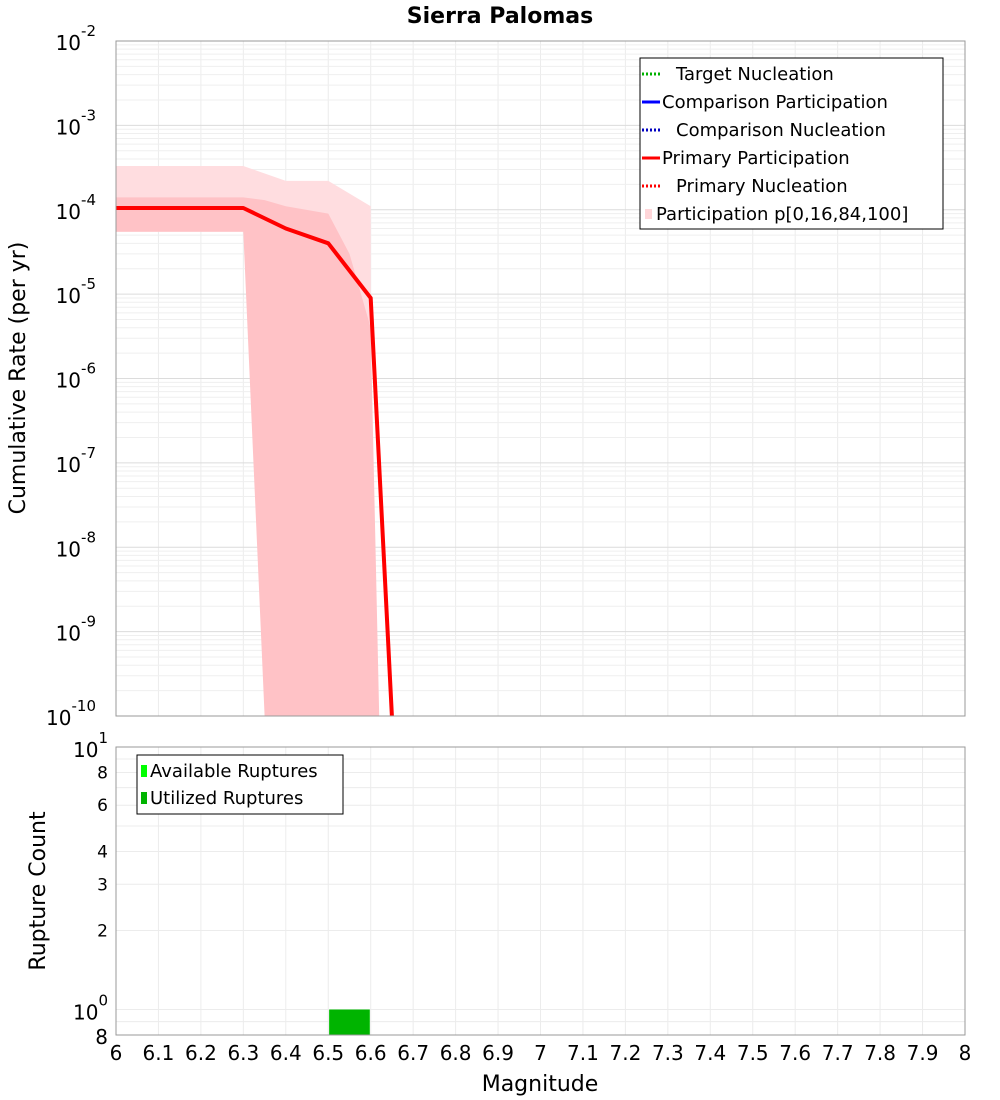  I want to click on series-primary-participation-line, so click(255, 461).